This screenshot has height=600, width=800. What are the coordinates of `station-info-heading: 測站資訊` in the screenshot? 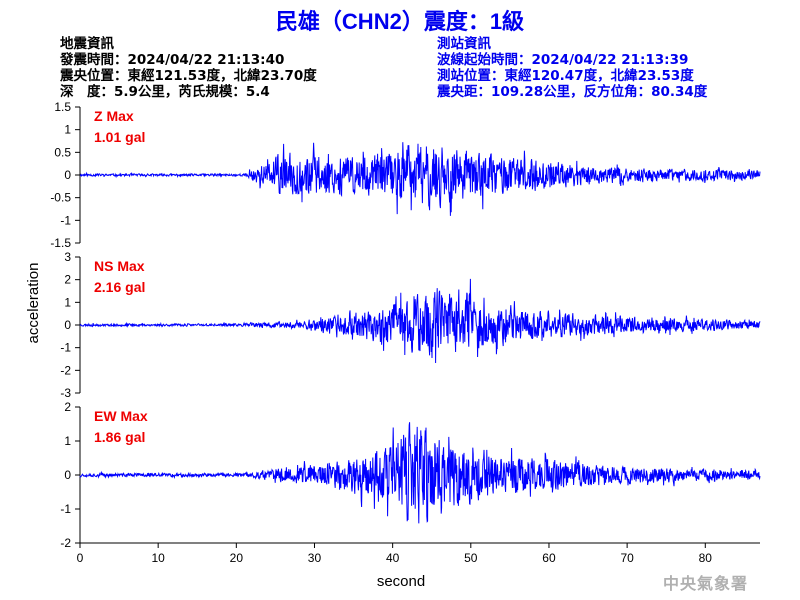 It's located at (464, 44).